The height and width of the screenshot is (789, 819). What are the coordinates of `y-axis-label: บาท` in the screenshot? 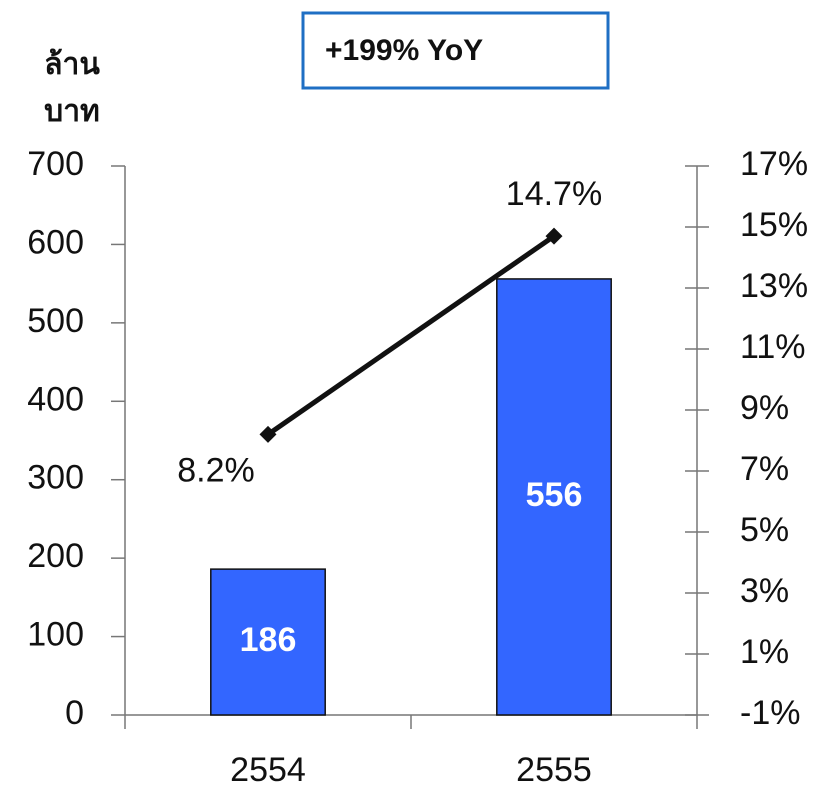 It's located at (72, 111).